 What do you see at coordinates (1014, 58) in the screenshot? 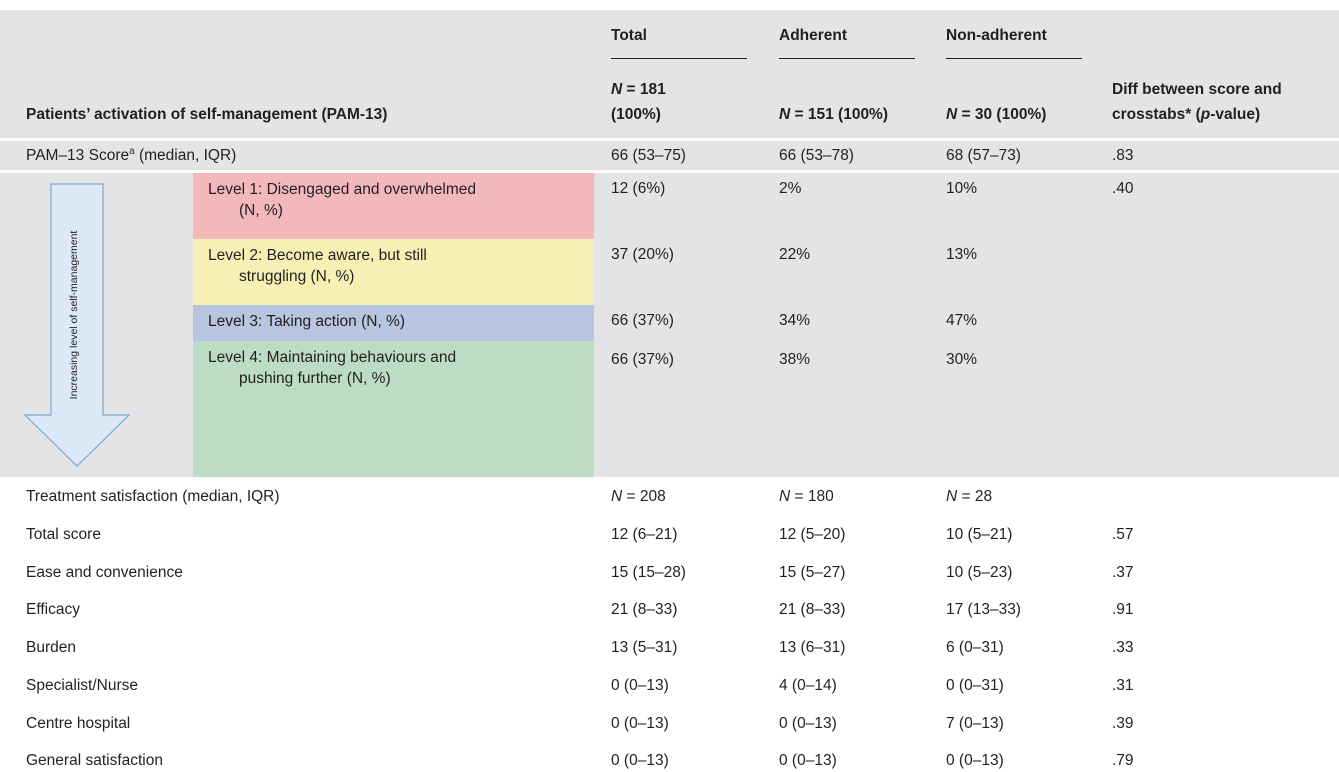
I see `header-rule-non-adherent` at bounding box center [1014, 58].